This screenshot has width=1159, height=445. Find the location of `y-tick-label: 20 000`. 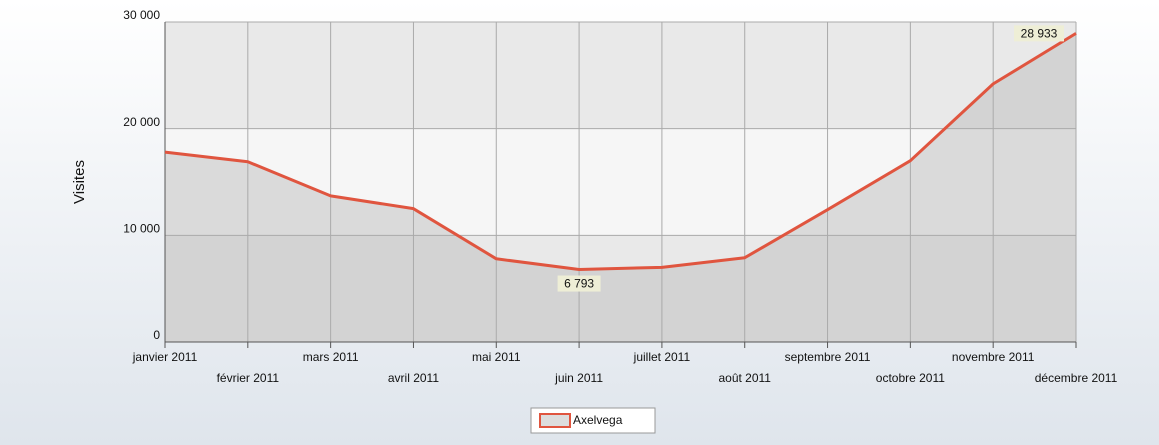

y-tick-label: 20 000 is located at coordinates (141, 122).